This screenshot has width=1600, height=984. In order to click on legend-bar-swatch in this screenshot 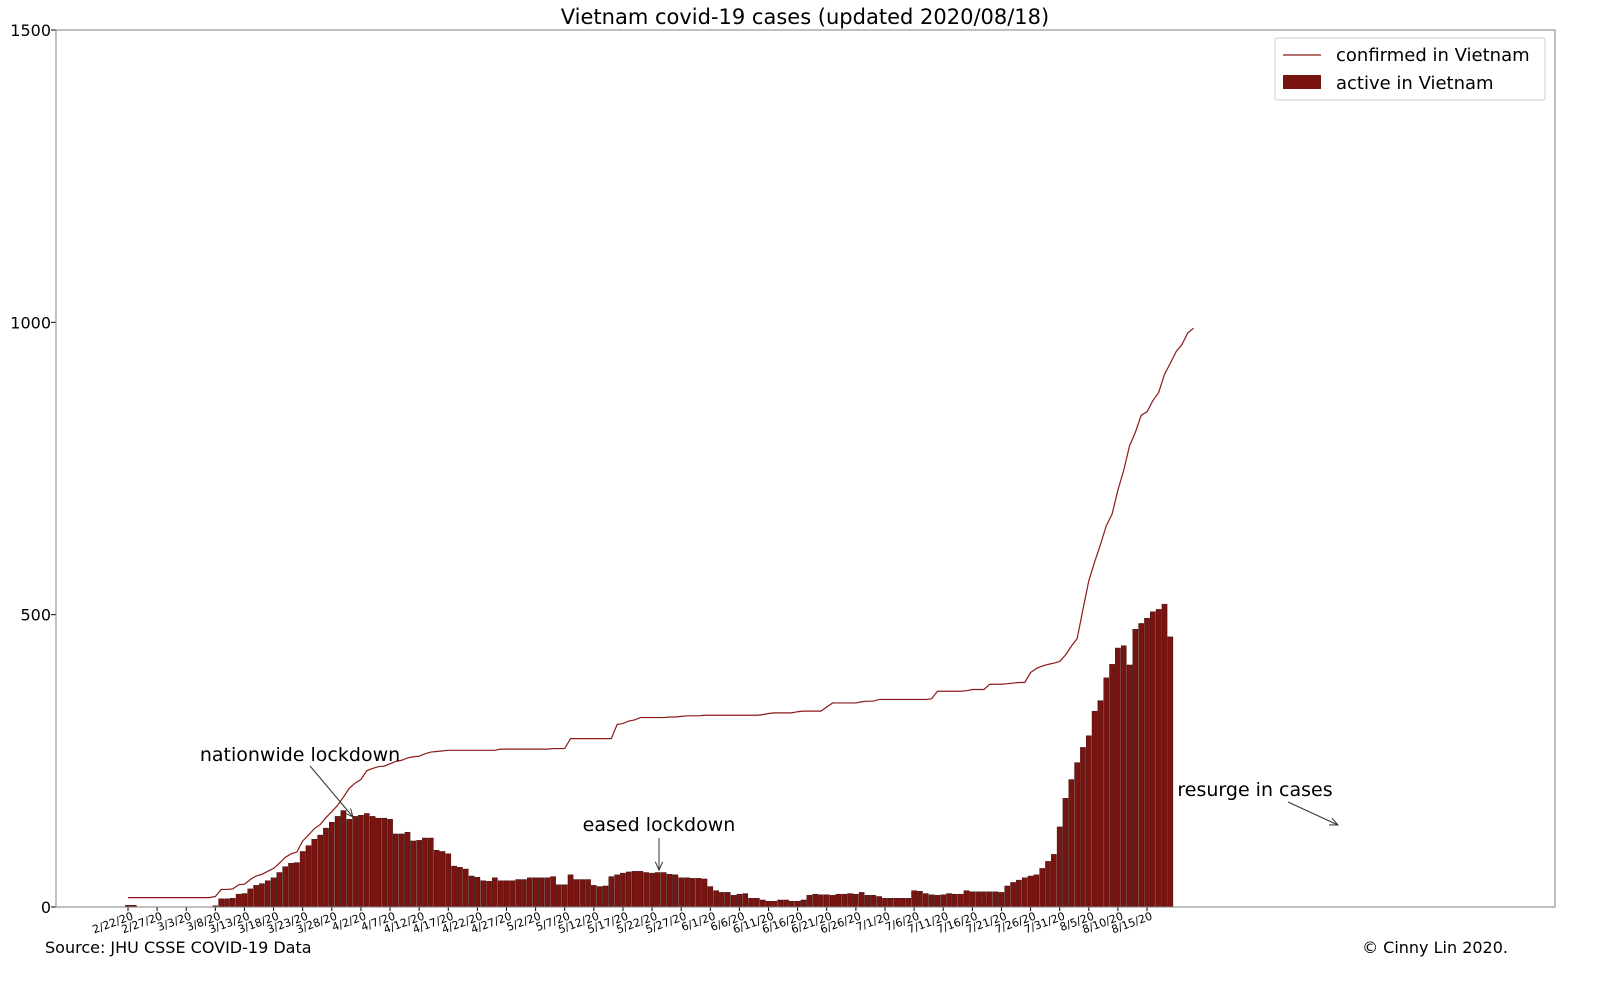, I will do `click(1302, 82)`.